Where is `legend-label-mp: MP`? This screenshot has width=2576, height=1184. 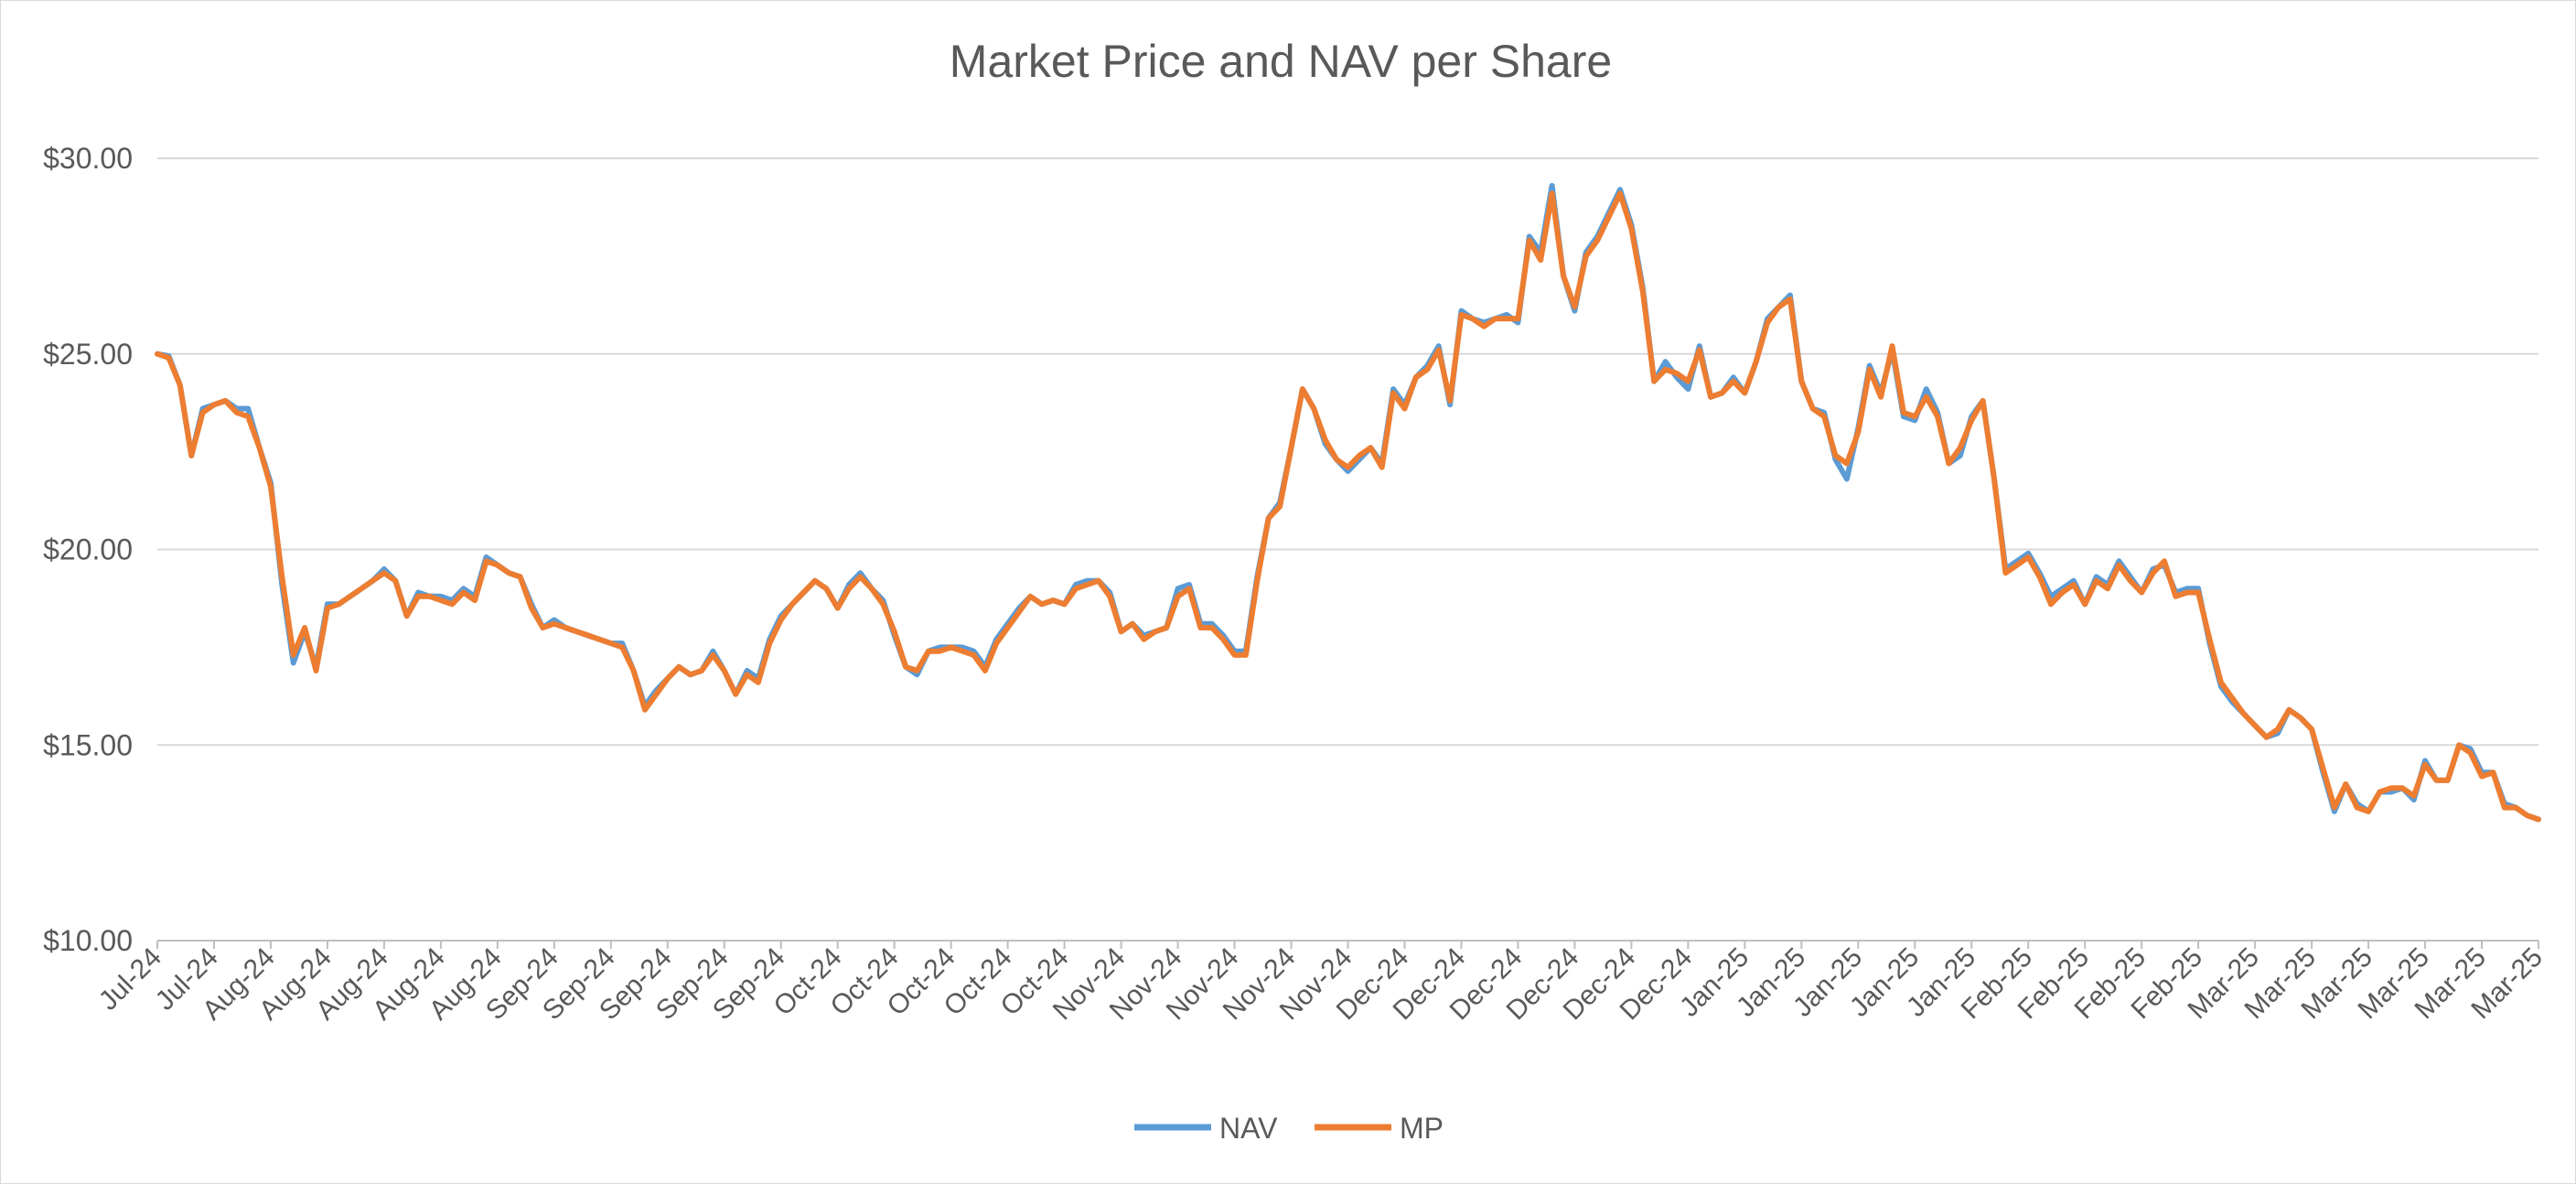 legend-label-mp: MP is located at coordinates (1422, 1128).